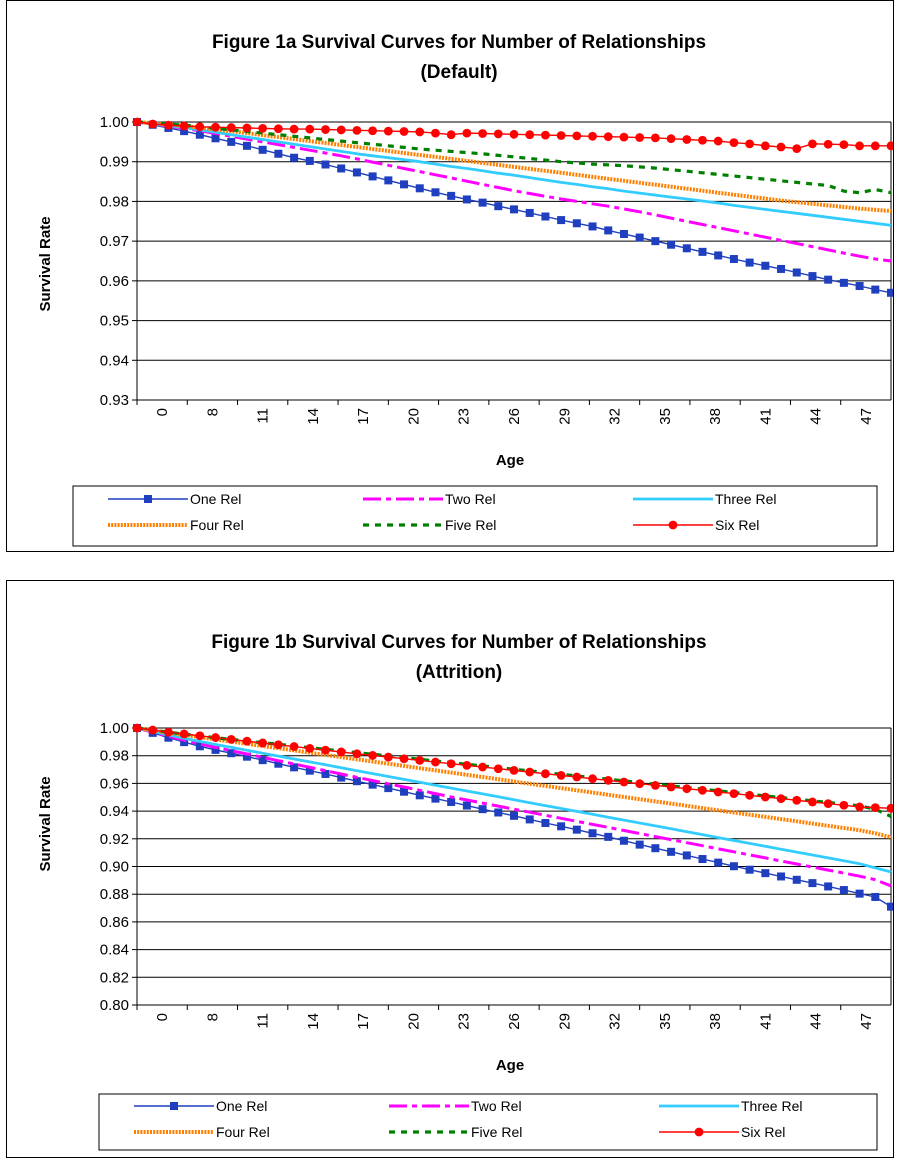 The image size is (898, 1162). I want to click on y-tick-label: 0.93, so click(114, 400).